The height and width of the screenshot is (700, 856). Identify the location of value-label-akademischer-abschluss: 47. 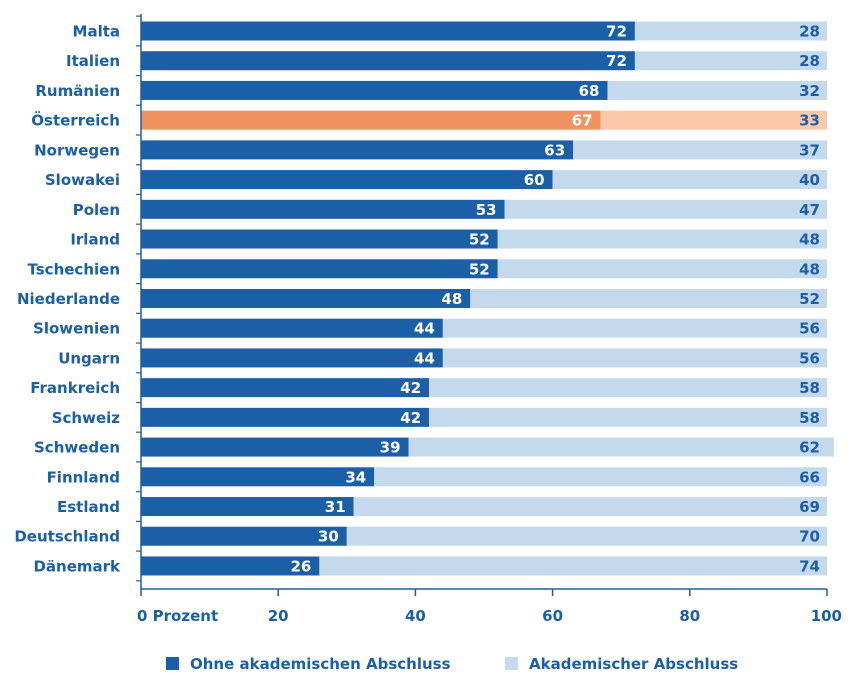
(809, 210).